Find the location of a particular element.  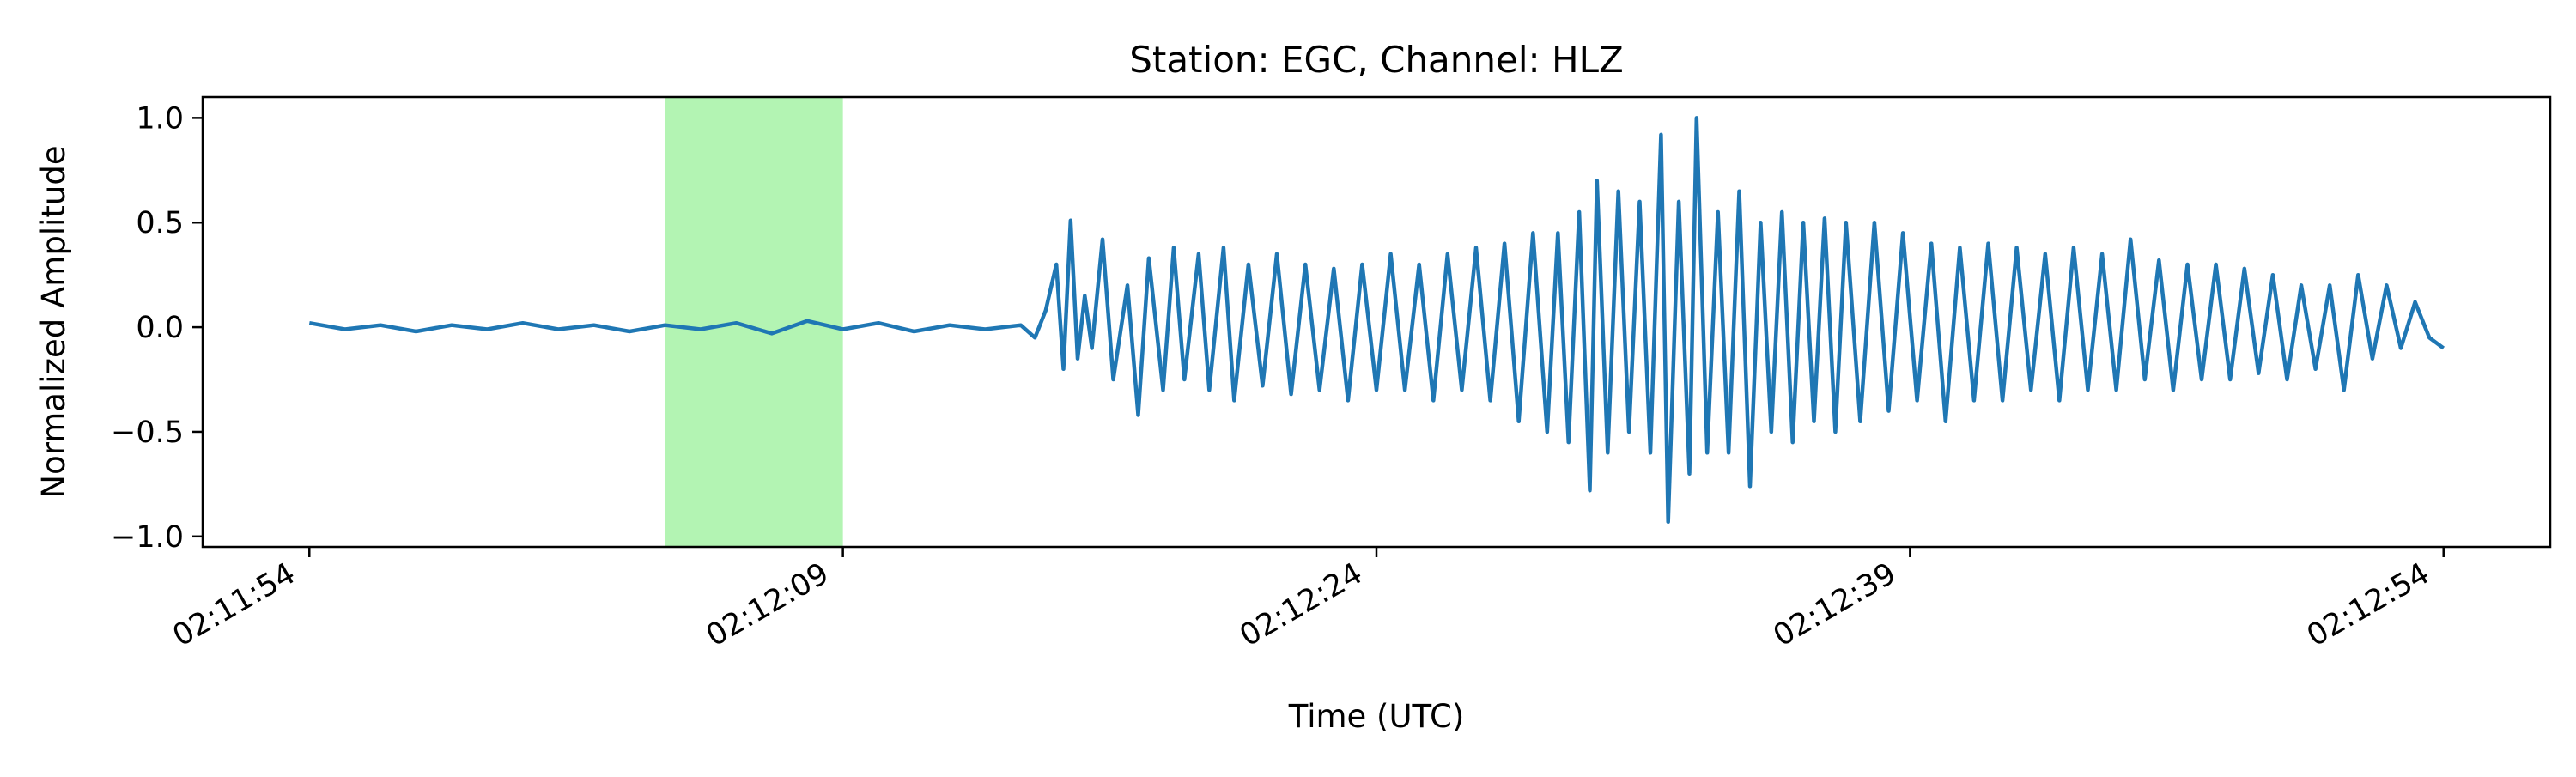

y-axis-ticks: 1.0 0.5 0.0 −0.5 −1.0 is located at coordinates (157, 328).